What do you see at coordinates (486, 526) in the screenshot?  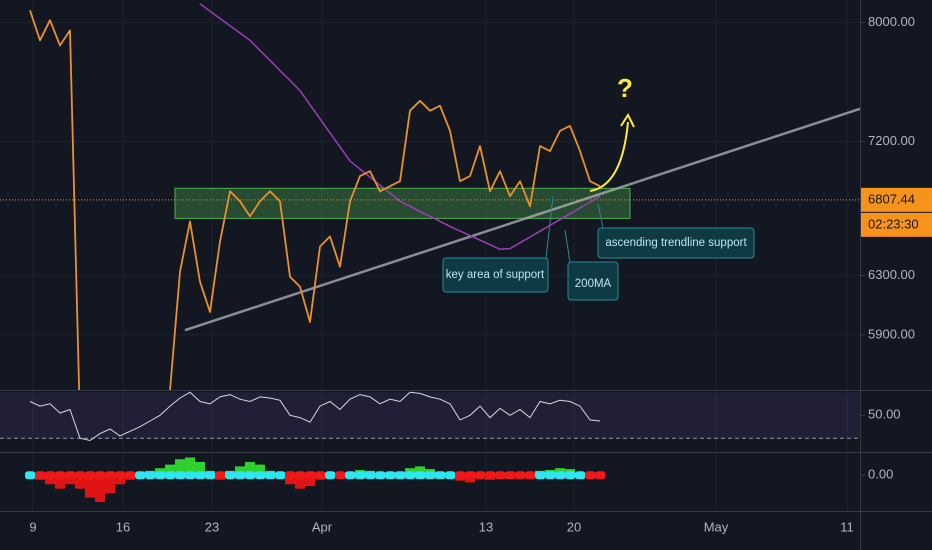 I see `x-tick-label: 13` at bounding box center [486, 526].